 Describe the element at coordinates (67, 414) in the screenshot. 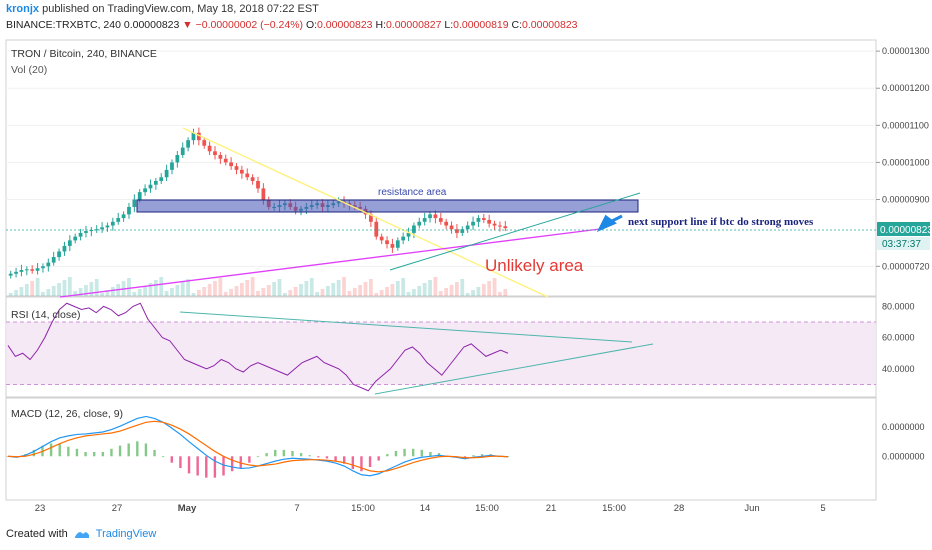

I see `macd-legend: MACD (12, 26, close, 9)` at that location.